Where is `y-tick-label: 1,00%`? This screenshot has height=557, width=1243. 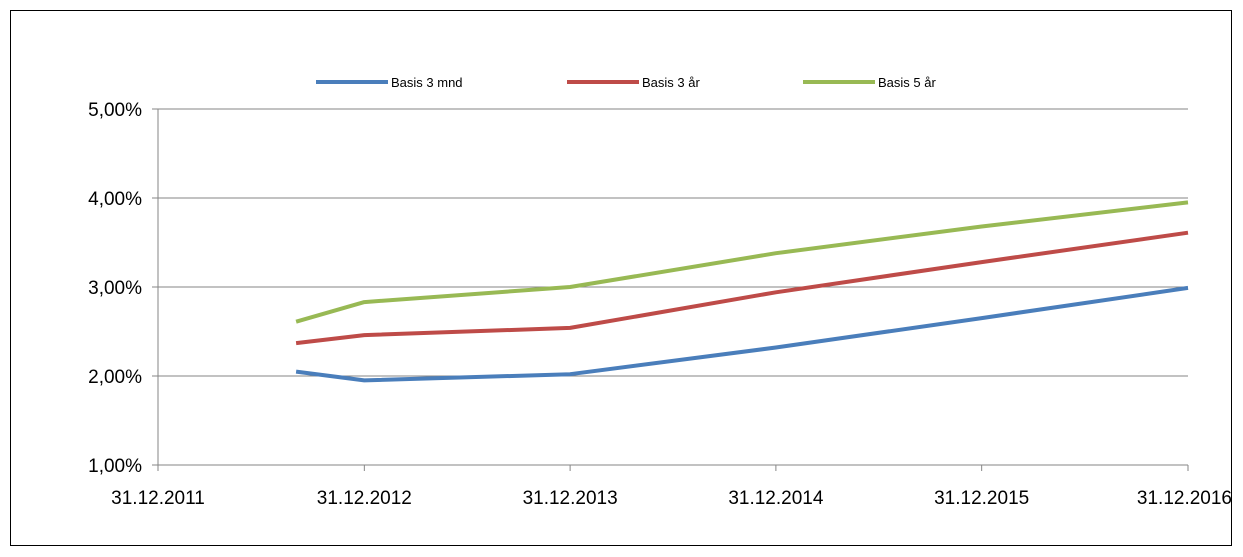
y-tick-label: 1,00% is located at coordinates (115, 466).